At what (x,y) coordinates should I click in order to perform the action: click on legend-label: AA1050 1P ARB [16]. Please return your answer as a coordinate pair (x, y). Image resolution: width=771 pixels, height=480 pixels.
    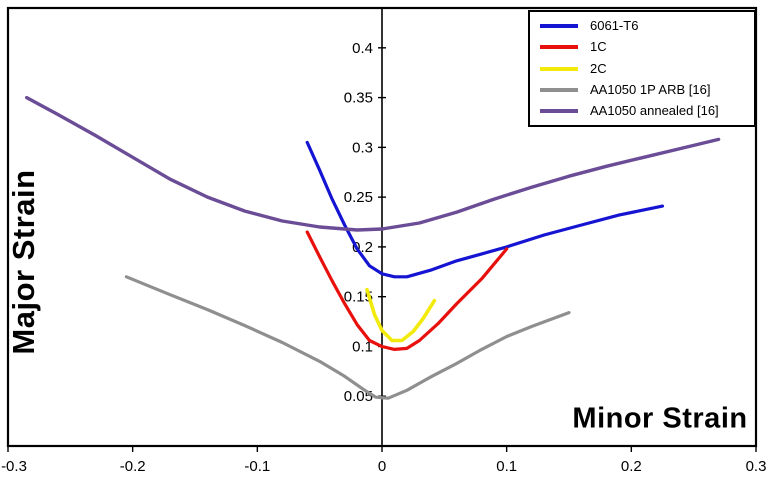
    Looking at the image, I should click on (650, 89).